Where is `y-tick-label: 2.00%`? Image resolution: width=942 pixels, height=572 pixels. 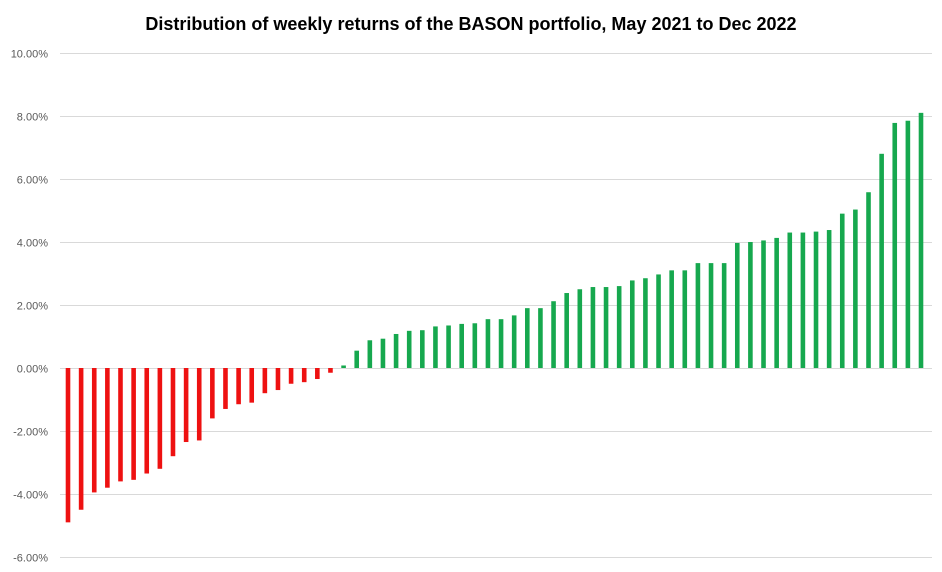
y-tick-label: 2.00% is located at coordinates (32, 307).